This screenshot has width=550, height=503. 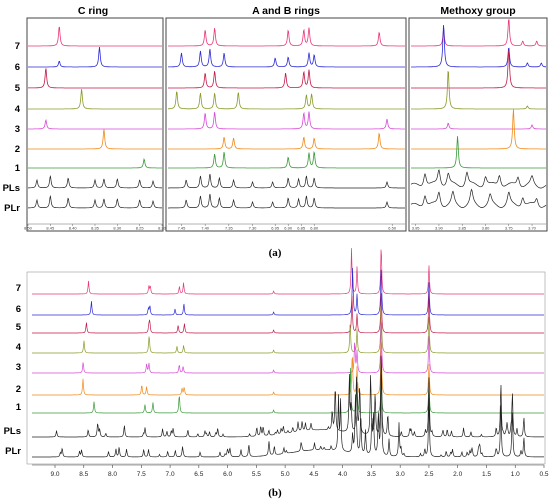 What do you see at coordinates (486, 228) in the screenshot?
I see `tick-label-a-2-3: 3.80` at bounding box center [486, 228].